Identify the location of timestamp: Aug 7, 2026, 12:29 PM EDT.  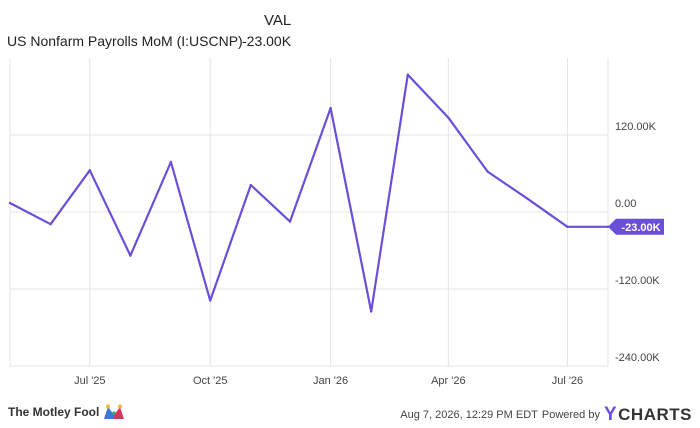
(469, 415).